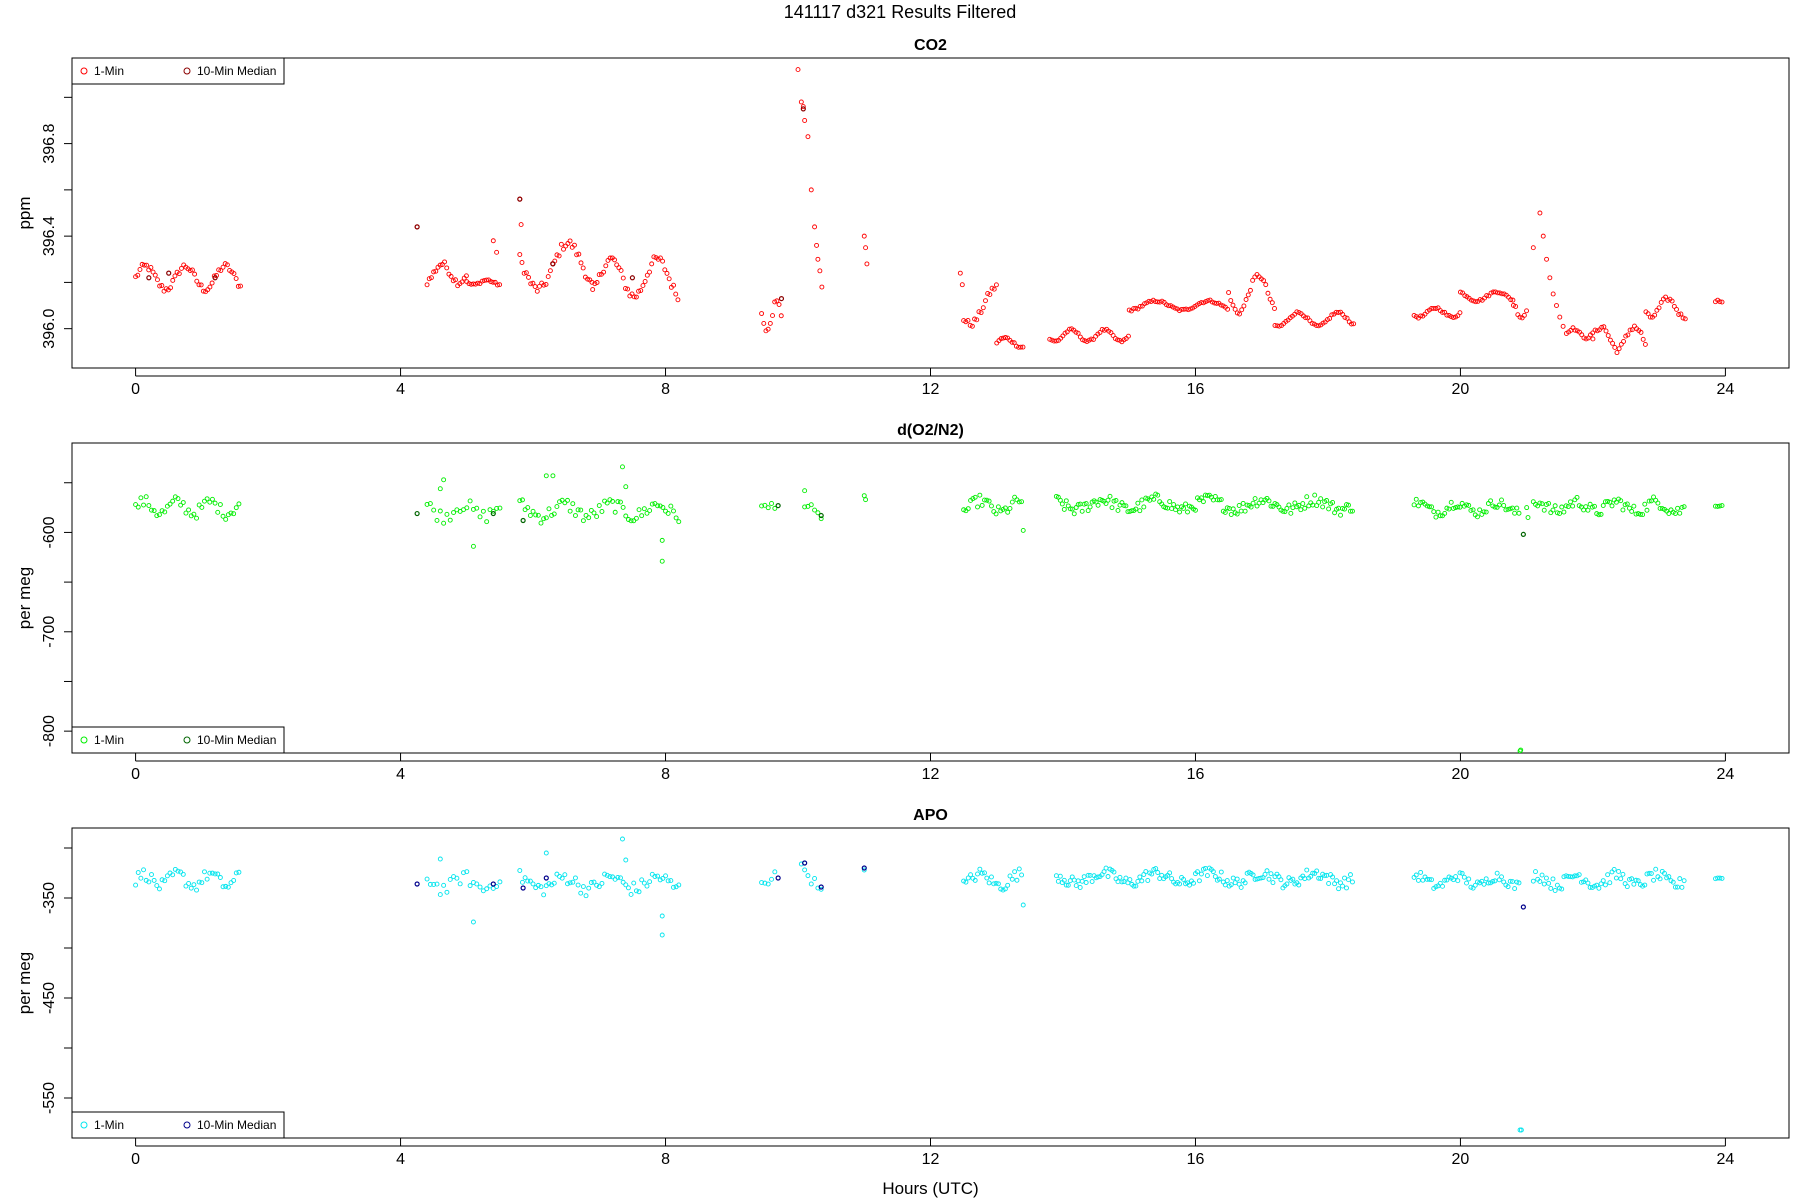 This screenshot has height=1200, width=1800. I want to click on x-tick-label: 0, so click(135, 774).